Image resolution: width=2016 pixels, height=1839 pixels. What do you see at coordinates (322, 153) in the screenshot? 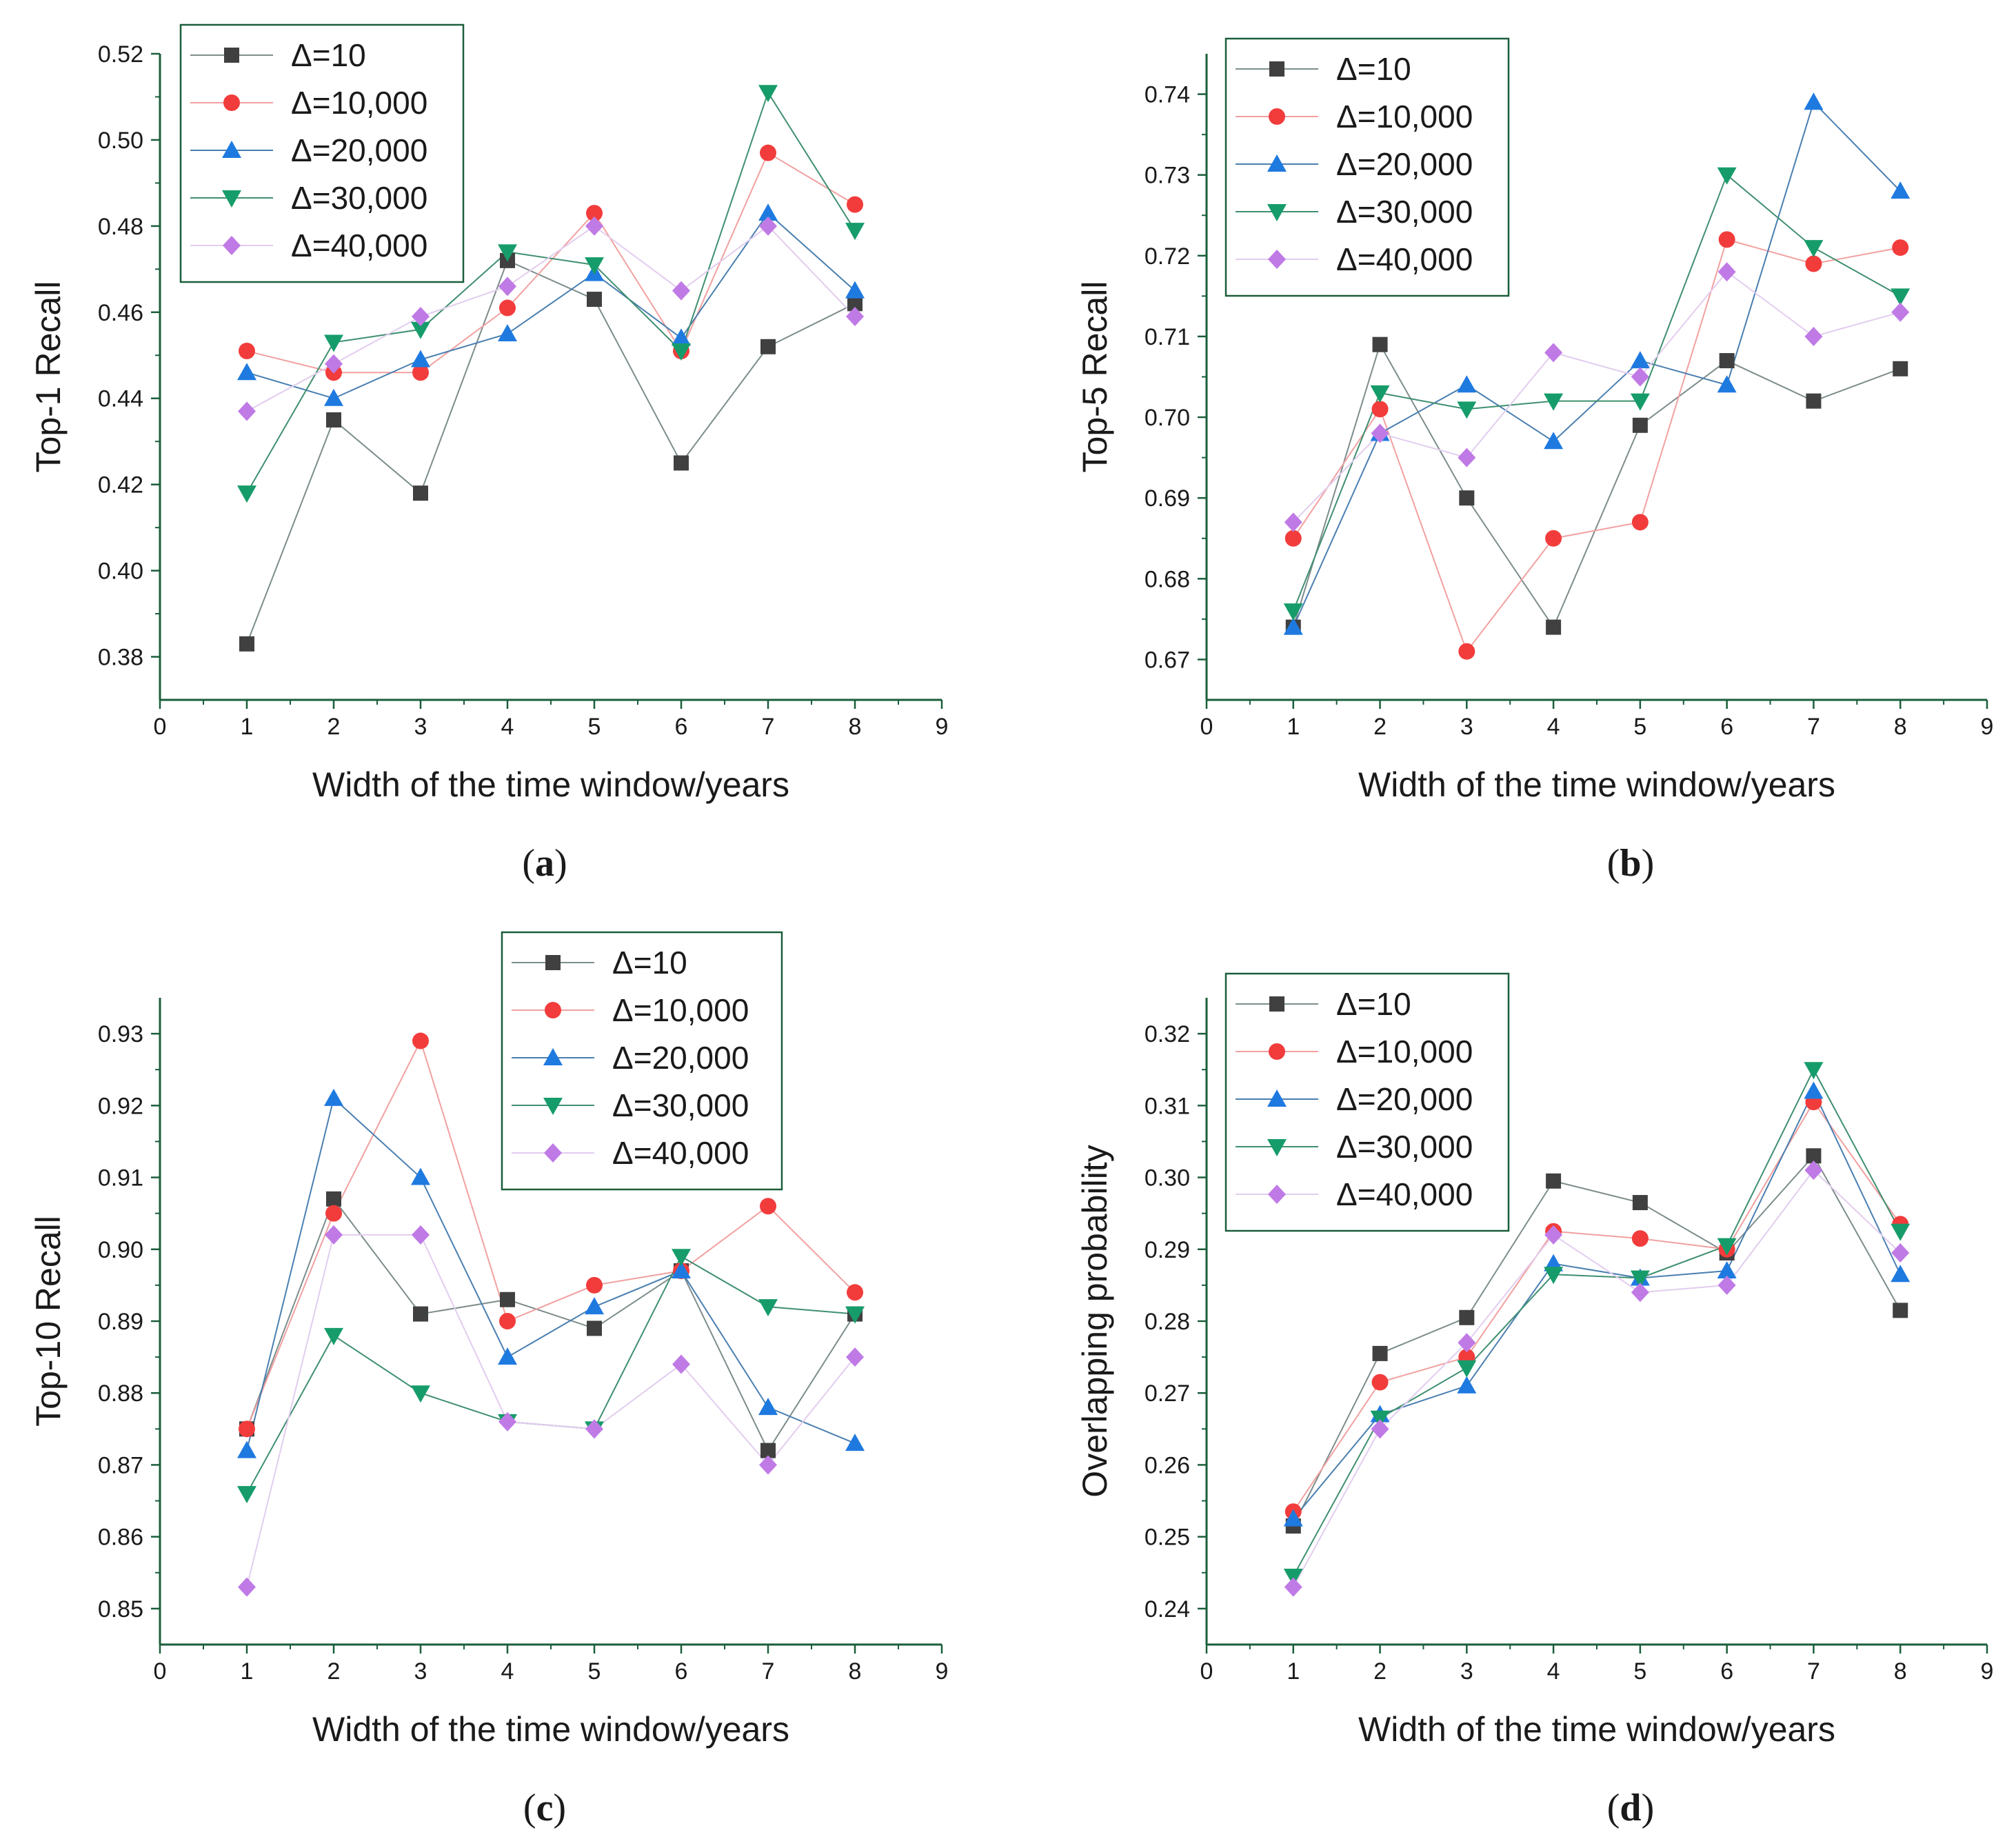
I see `legend: Δ=10 Δ=10,000 Δ=20,000 Δ=30,000 Δ=40,000` at bounding box center [322, 153].